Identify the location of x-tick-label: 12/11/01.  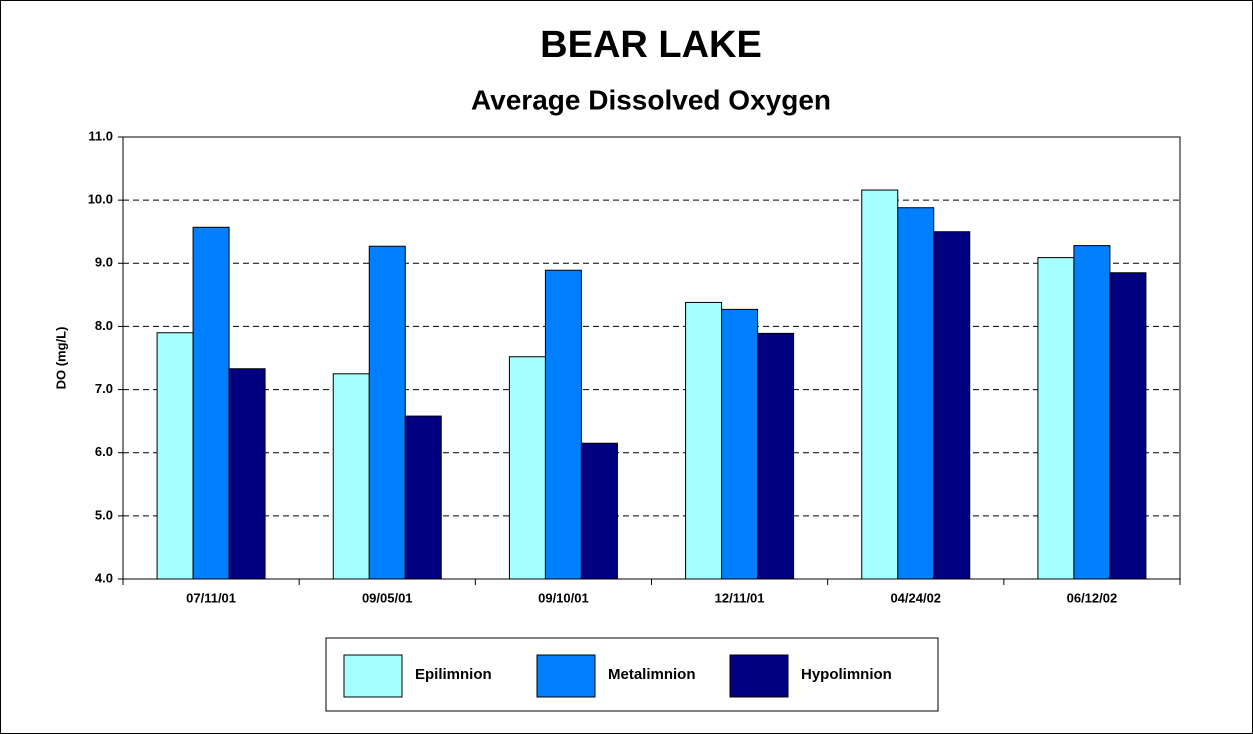
(740, 597).